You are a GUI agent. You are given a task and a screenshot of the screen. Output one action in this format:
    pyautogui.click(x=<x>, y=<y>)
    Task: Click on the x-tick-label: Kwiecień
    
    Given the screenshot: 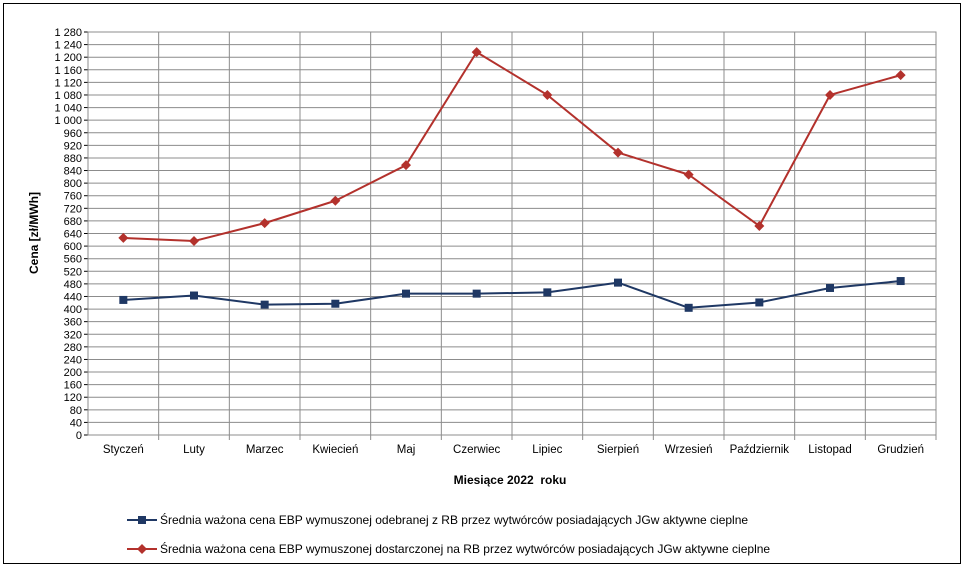 What is the action you would take?
    pyautogui.click(x=335, y=450)
    